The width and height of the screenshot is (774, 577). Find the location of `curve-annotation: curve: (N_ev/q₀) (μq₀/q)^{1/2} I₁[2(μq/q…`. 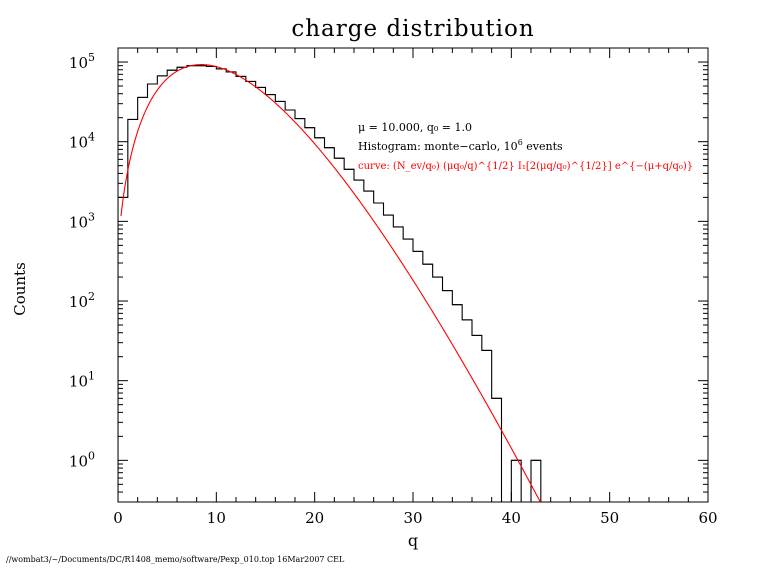

curve-annotation: curve: (N_ev/q₀) (μq₀/q)^{1/2} I₁[2(μq/q… is located at coordinates (525, 166).